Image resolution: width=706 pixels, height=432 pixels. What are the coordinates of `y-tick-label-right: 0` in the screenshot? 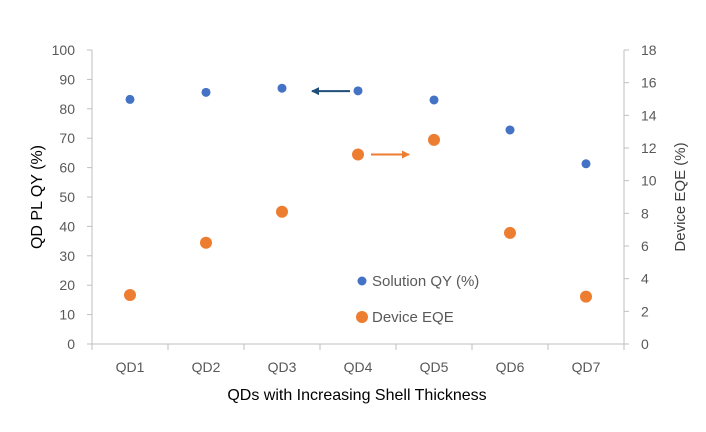 It's located at (645, 344).